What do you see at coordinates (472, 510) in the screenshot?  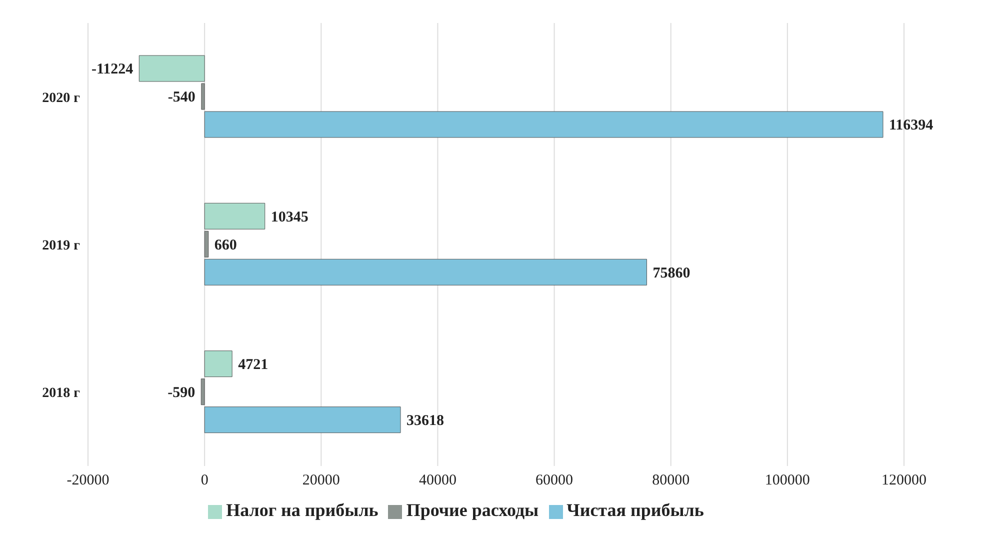 I see `legend-label: Прочие расходы` at bounding box center [472, 510].